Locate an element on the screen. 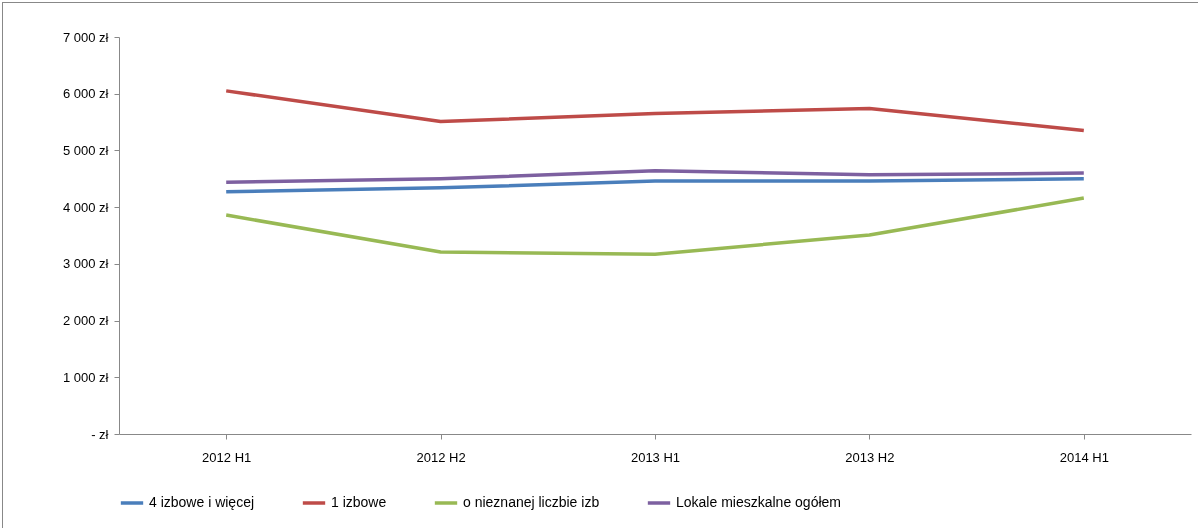 The width and height of the screenshot is (1203, 532). y-tick-label: 5 000 zł is located at coordinates (85, 150).